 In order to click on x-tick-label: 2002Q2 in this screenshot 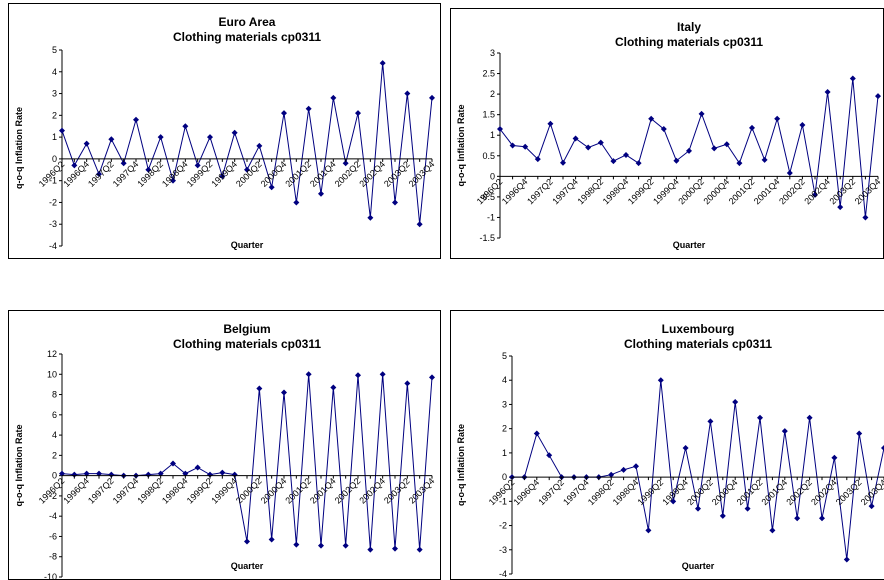, I will do `click(792, 192)`.